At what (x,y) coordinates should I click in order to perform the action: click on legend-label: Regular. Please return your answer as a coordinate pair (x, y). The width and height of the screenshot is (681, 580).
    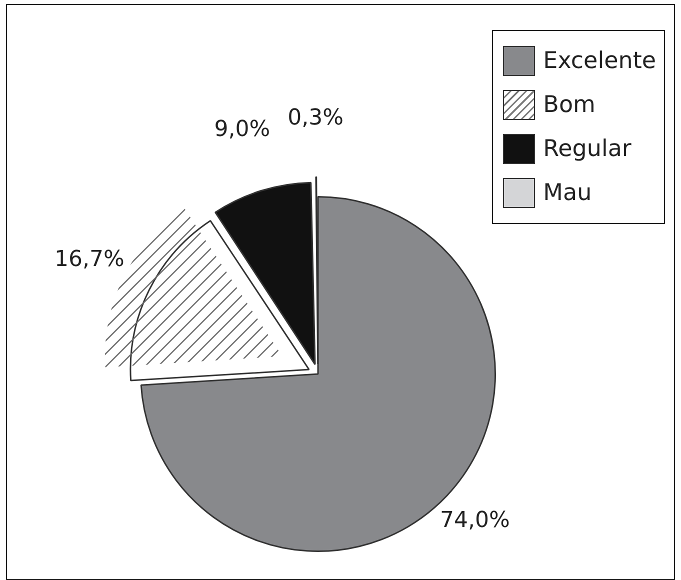
    Looking at the image, I should click on (587, 149).